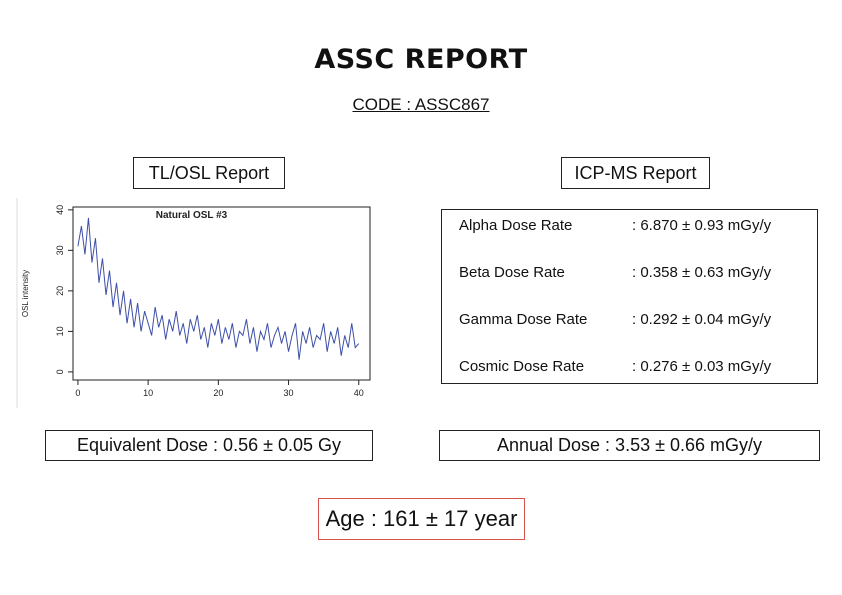  I want to click on x-tick-label: 10, so click(148, 393).